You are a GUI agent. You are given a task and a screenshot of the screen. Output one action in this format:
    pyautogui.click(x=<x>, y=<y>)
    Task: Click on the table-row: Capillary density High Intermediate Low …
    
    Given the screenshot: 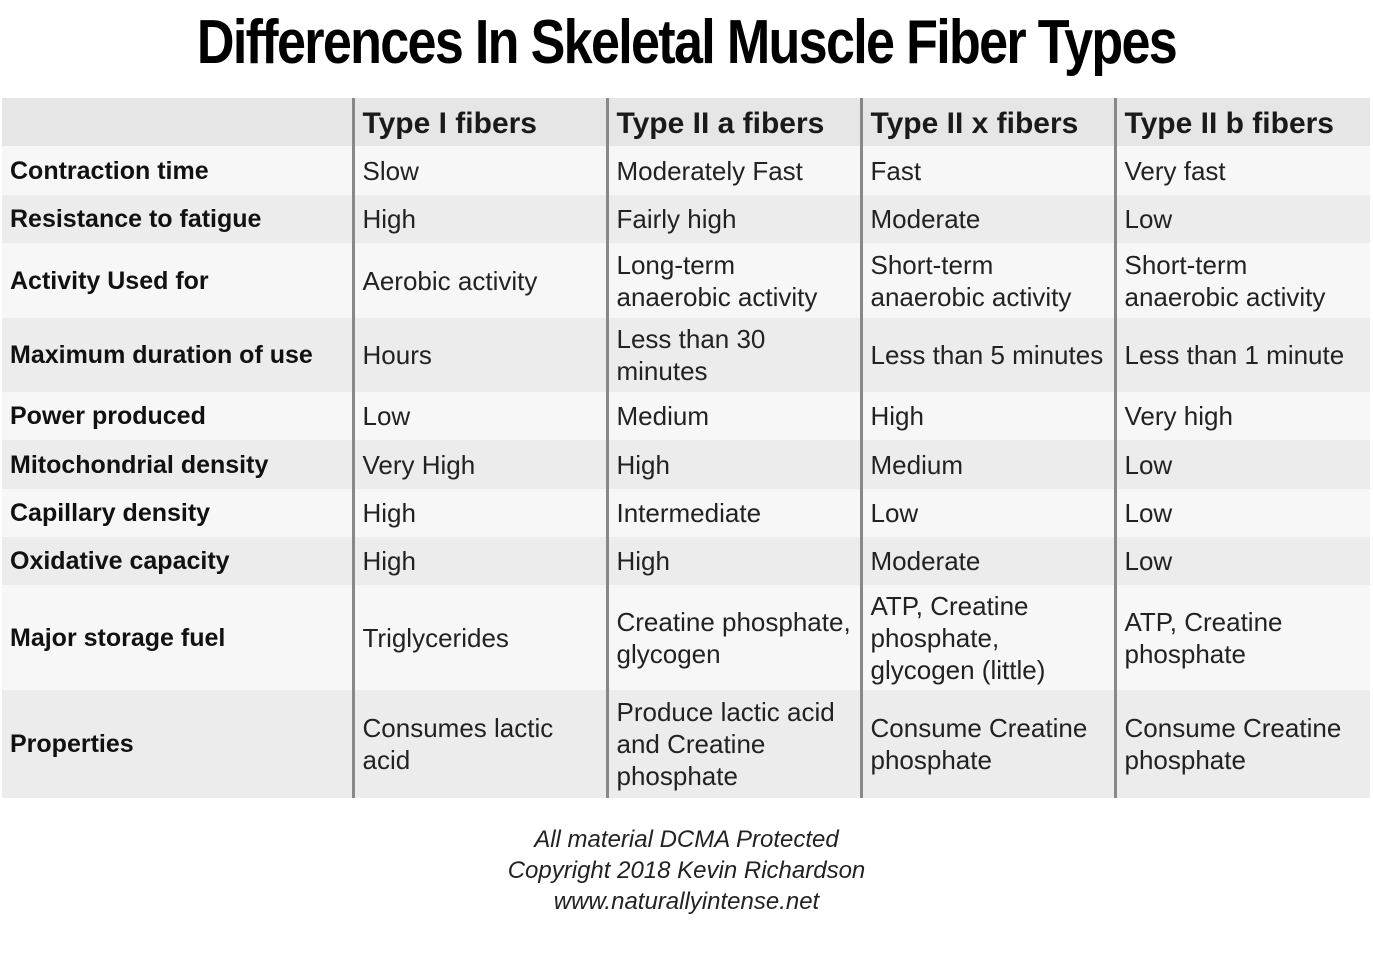 What is the action you would take?
    pyautogui.click(x=686, y=513)
    